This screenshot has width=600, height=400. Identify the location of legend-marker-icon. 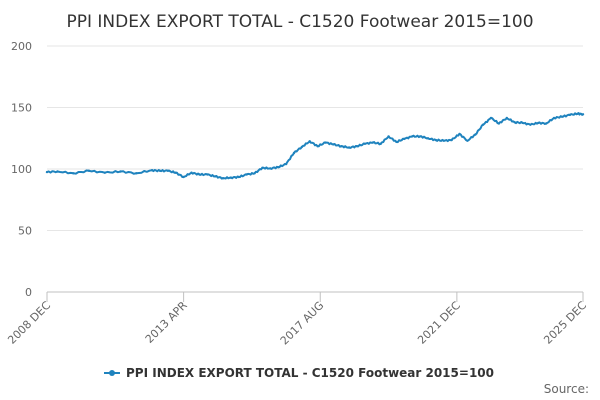
(112, 373).